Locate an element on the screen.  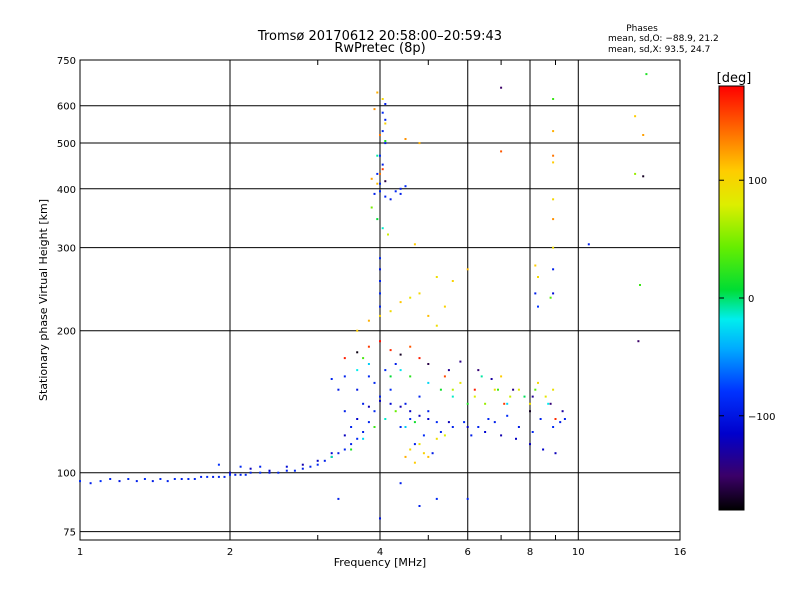
x-axis-label: Frequency [MHz] is located at coordinates (380, 562).